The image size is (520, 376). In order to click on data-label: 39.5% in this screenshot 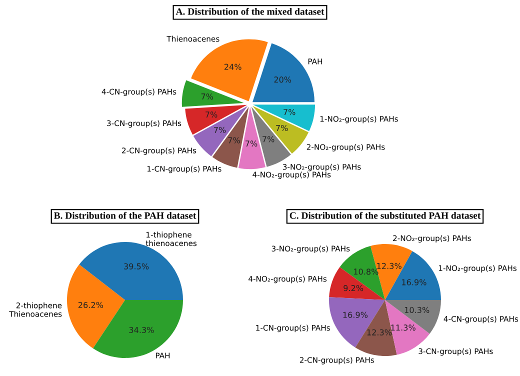, I will do `click(136, 266)`.